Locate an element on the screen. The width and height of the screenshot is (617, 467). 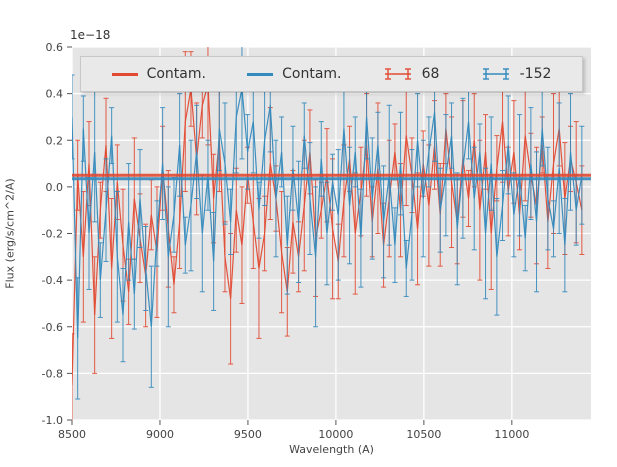
x-tick-label: 10000 is located at coordinates (335, 434).